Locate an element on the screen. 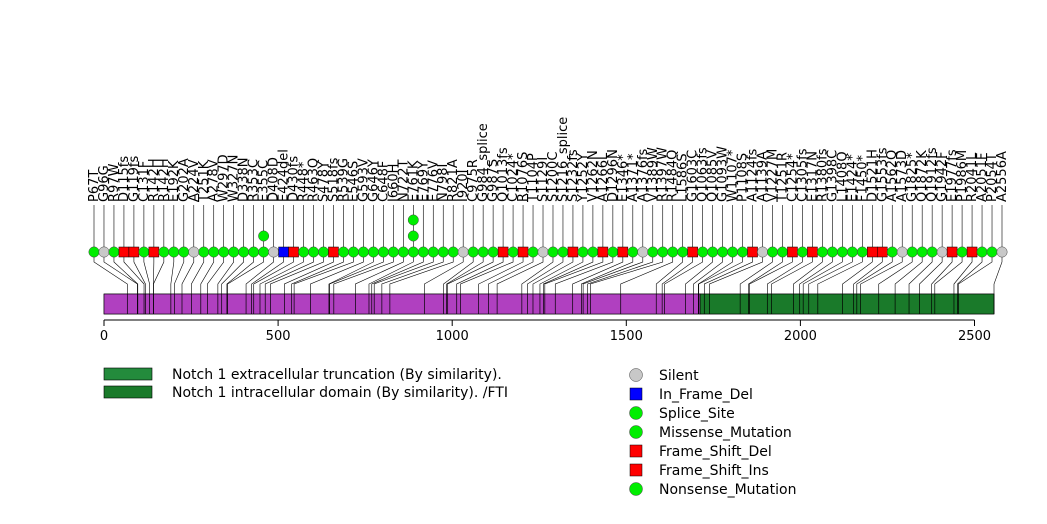 This screenshot has width=1047, height=524. mutation-label: A1139A is located at coordinates (763, 176).